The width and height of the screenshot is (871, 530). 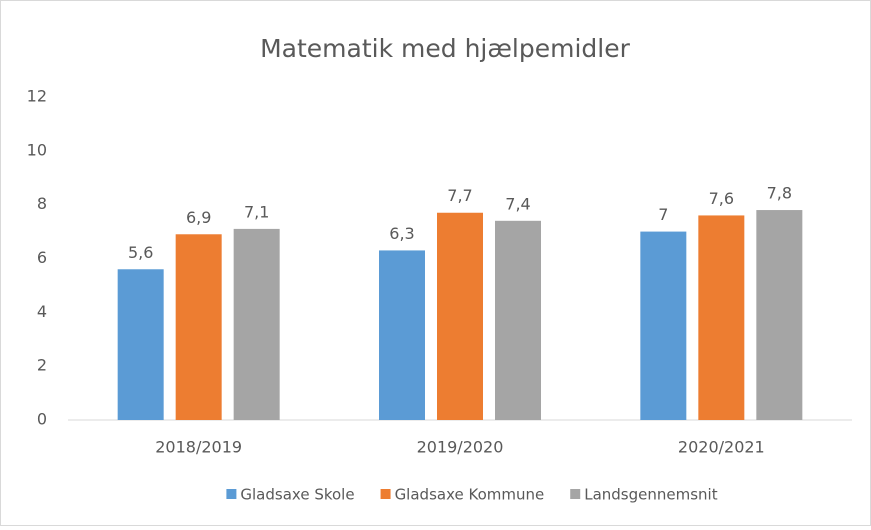 I want to click on legend-label: Gladsaxe Kommune, so click(x=470, y=495).